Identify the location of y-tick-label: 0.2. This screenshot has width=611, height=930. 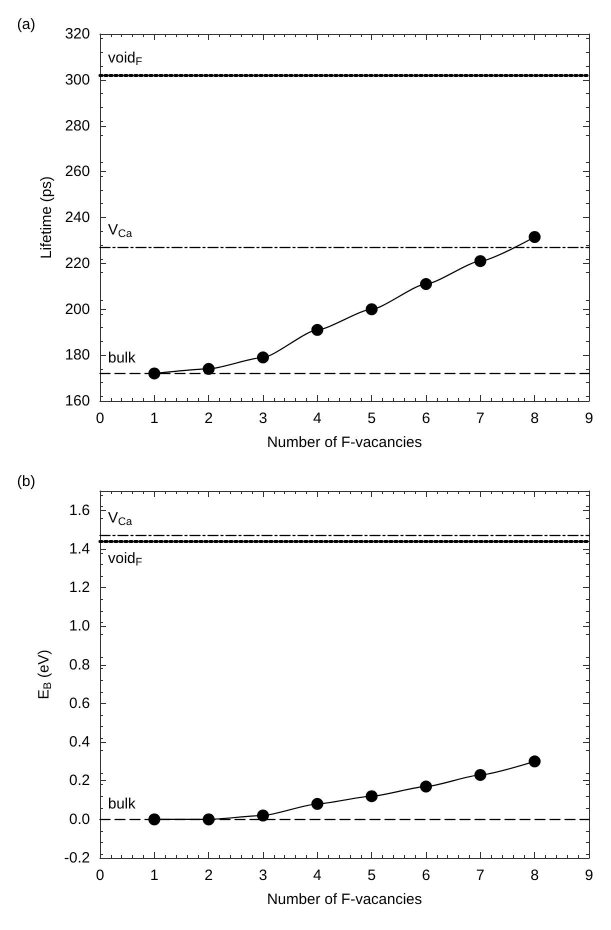
(79, 781).